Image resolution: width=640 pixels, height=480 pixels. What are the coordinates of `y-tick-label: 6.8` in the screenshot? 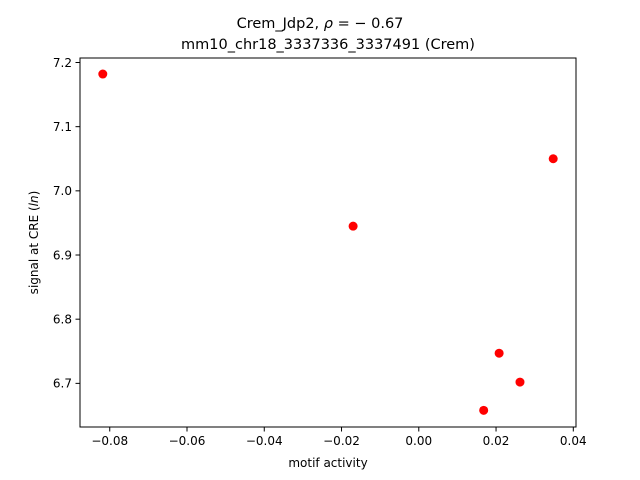 It's located at (62, 319).